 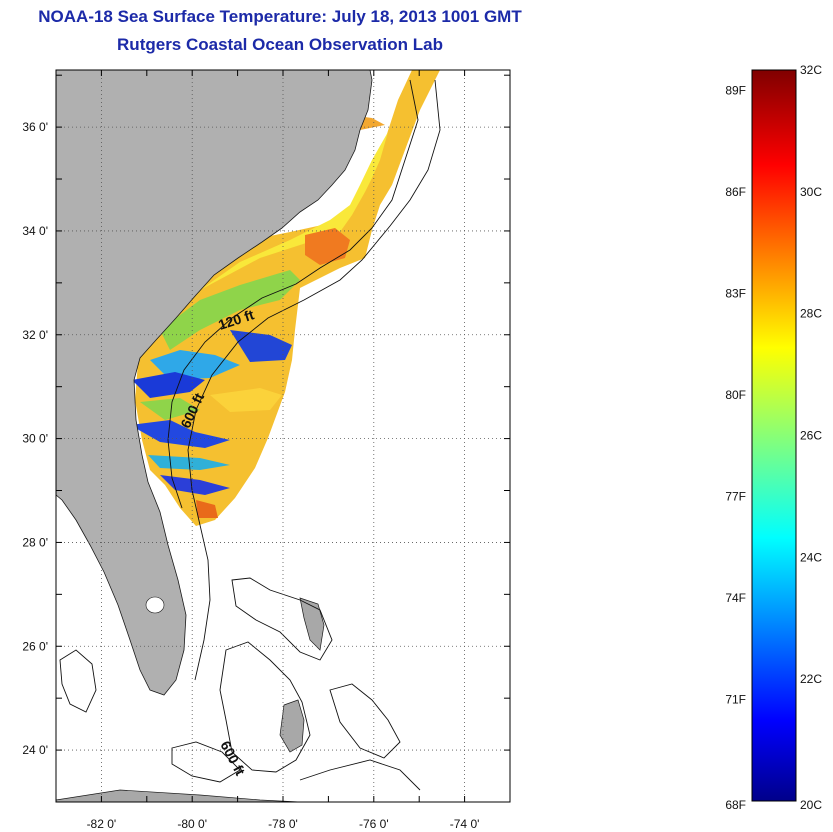 I want to click on colorbar-celsius-label: 30C, so click(x=811, y=192).